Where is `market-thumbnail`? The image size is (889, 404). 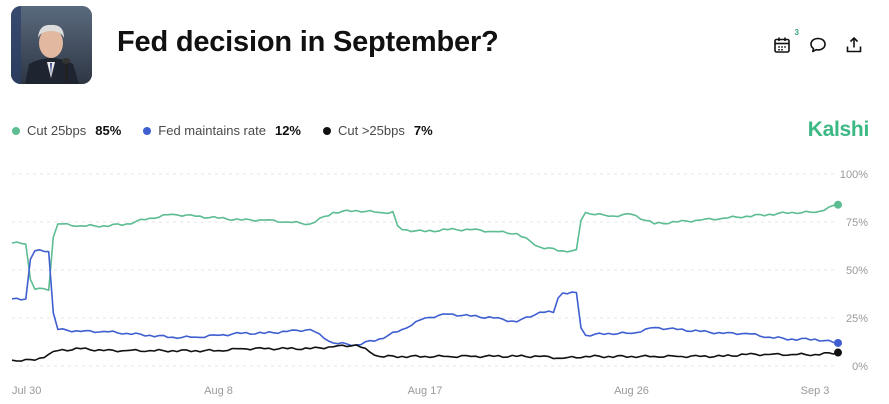 market-thumbnail is located at coordinates (51, 45).